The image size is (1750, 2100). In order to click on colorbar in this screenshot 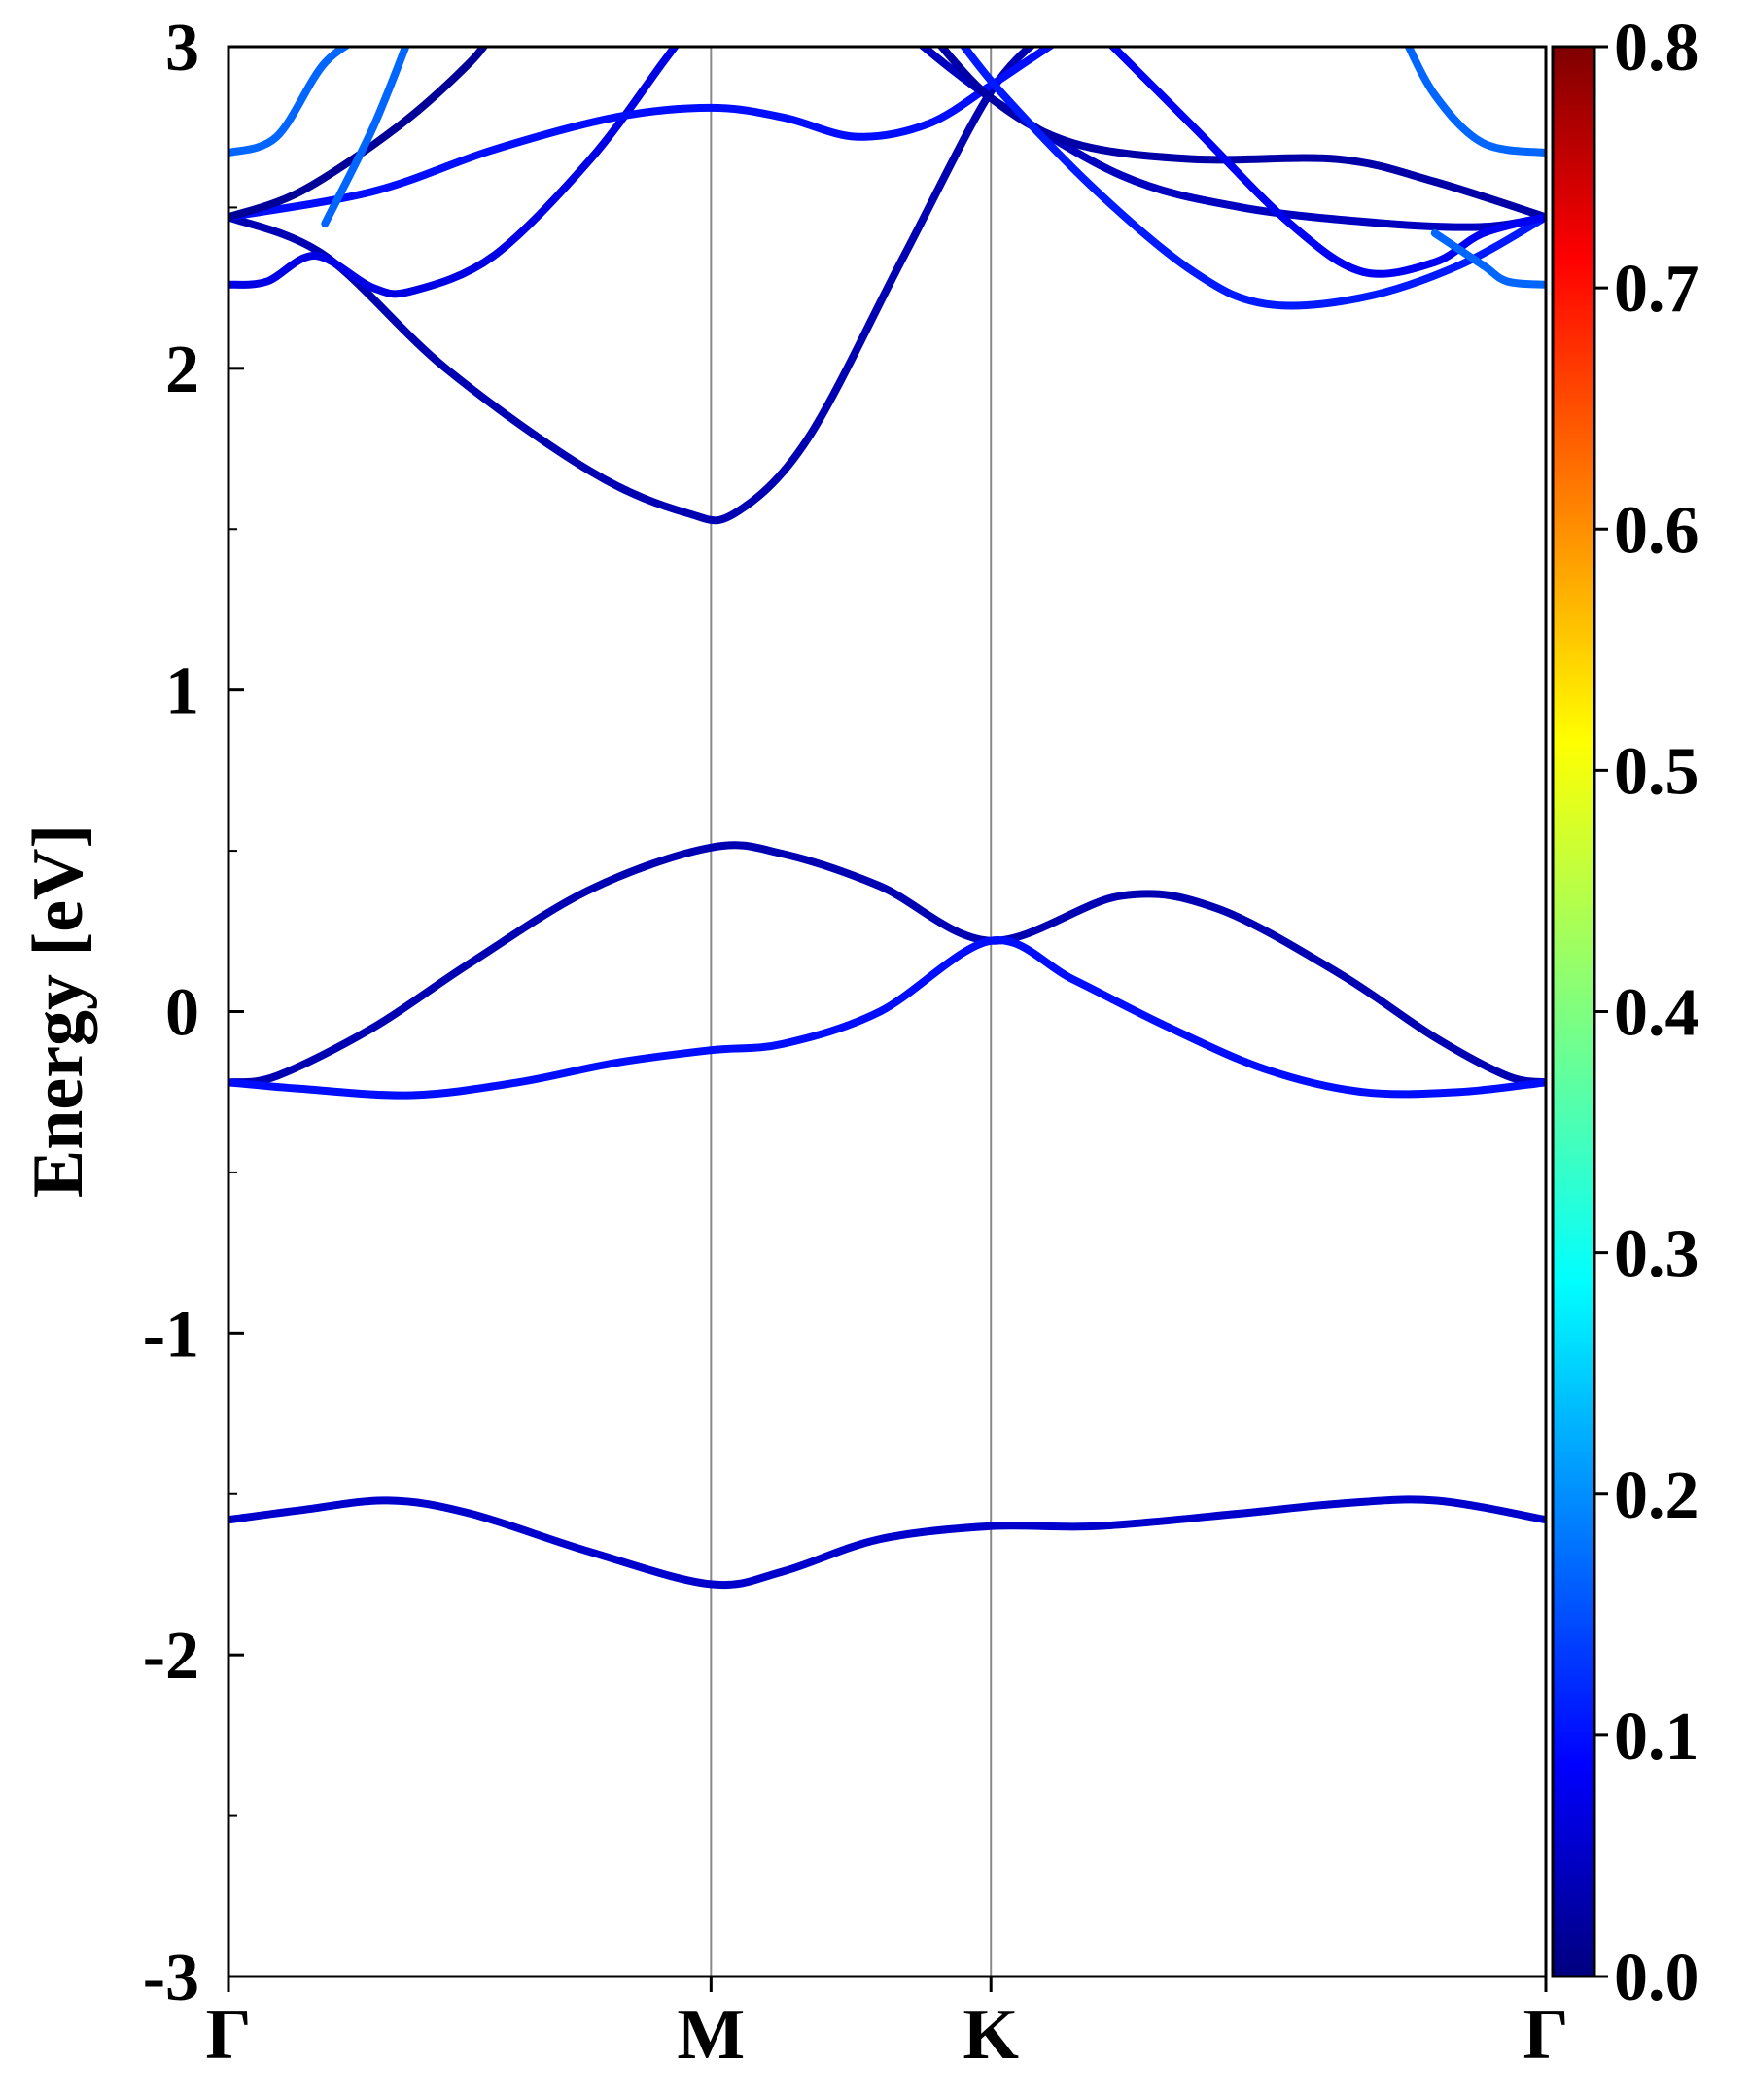, I will do `click(1573, 1011)`.